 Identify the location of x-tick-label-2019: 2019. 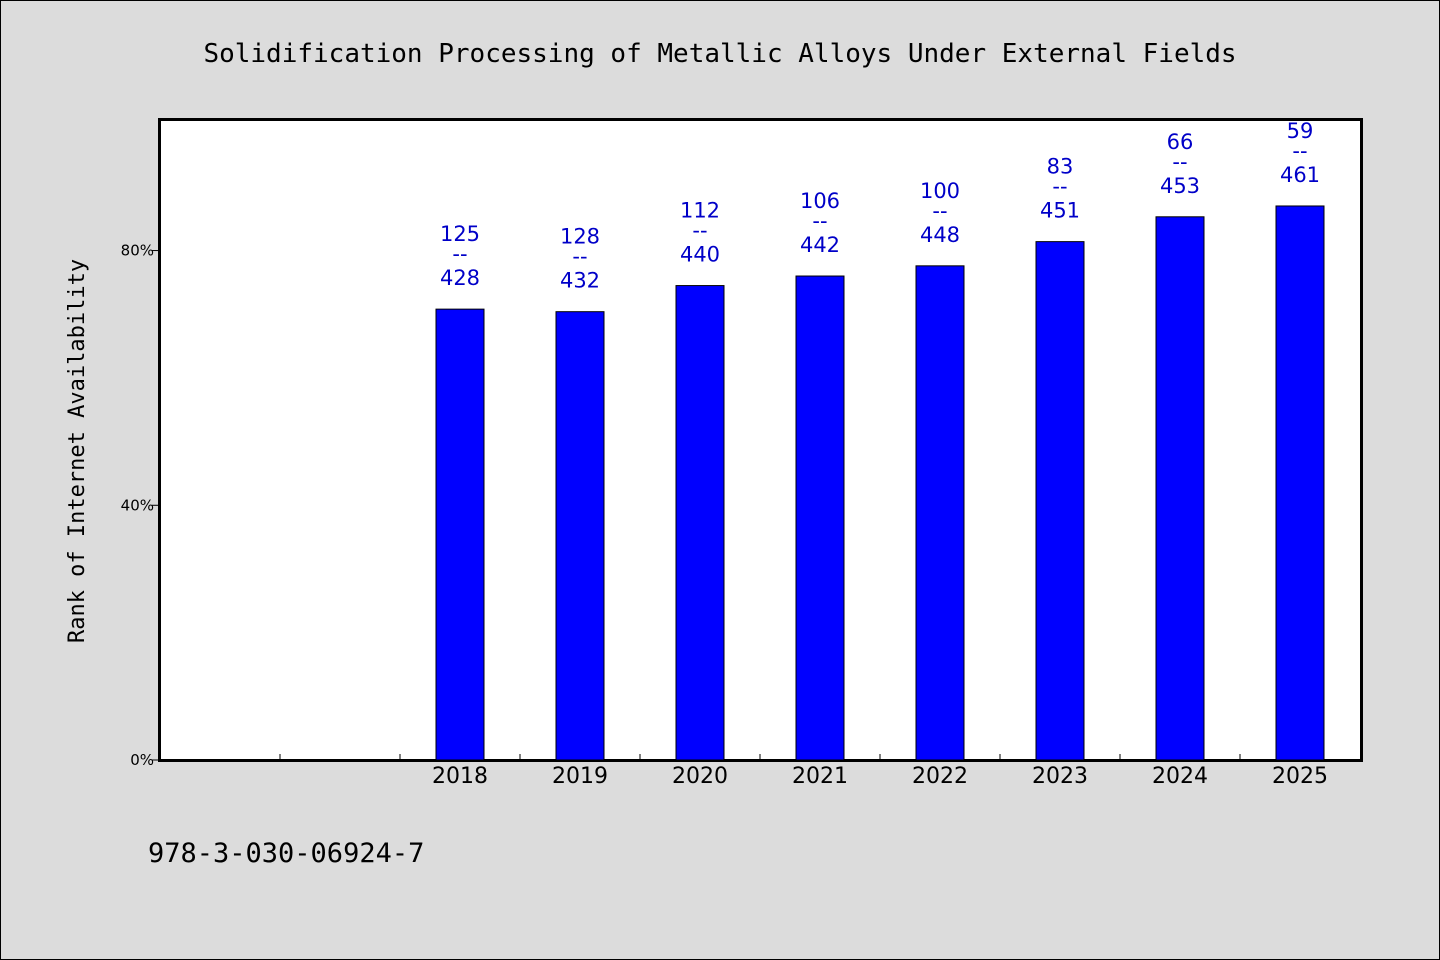
(580, 776).